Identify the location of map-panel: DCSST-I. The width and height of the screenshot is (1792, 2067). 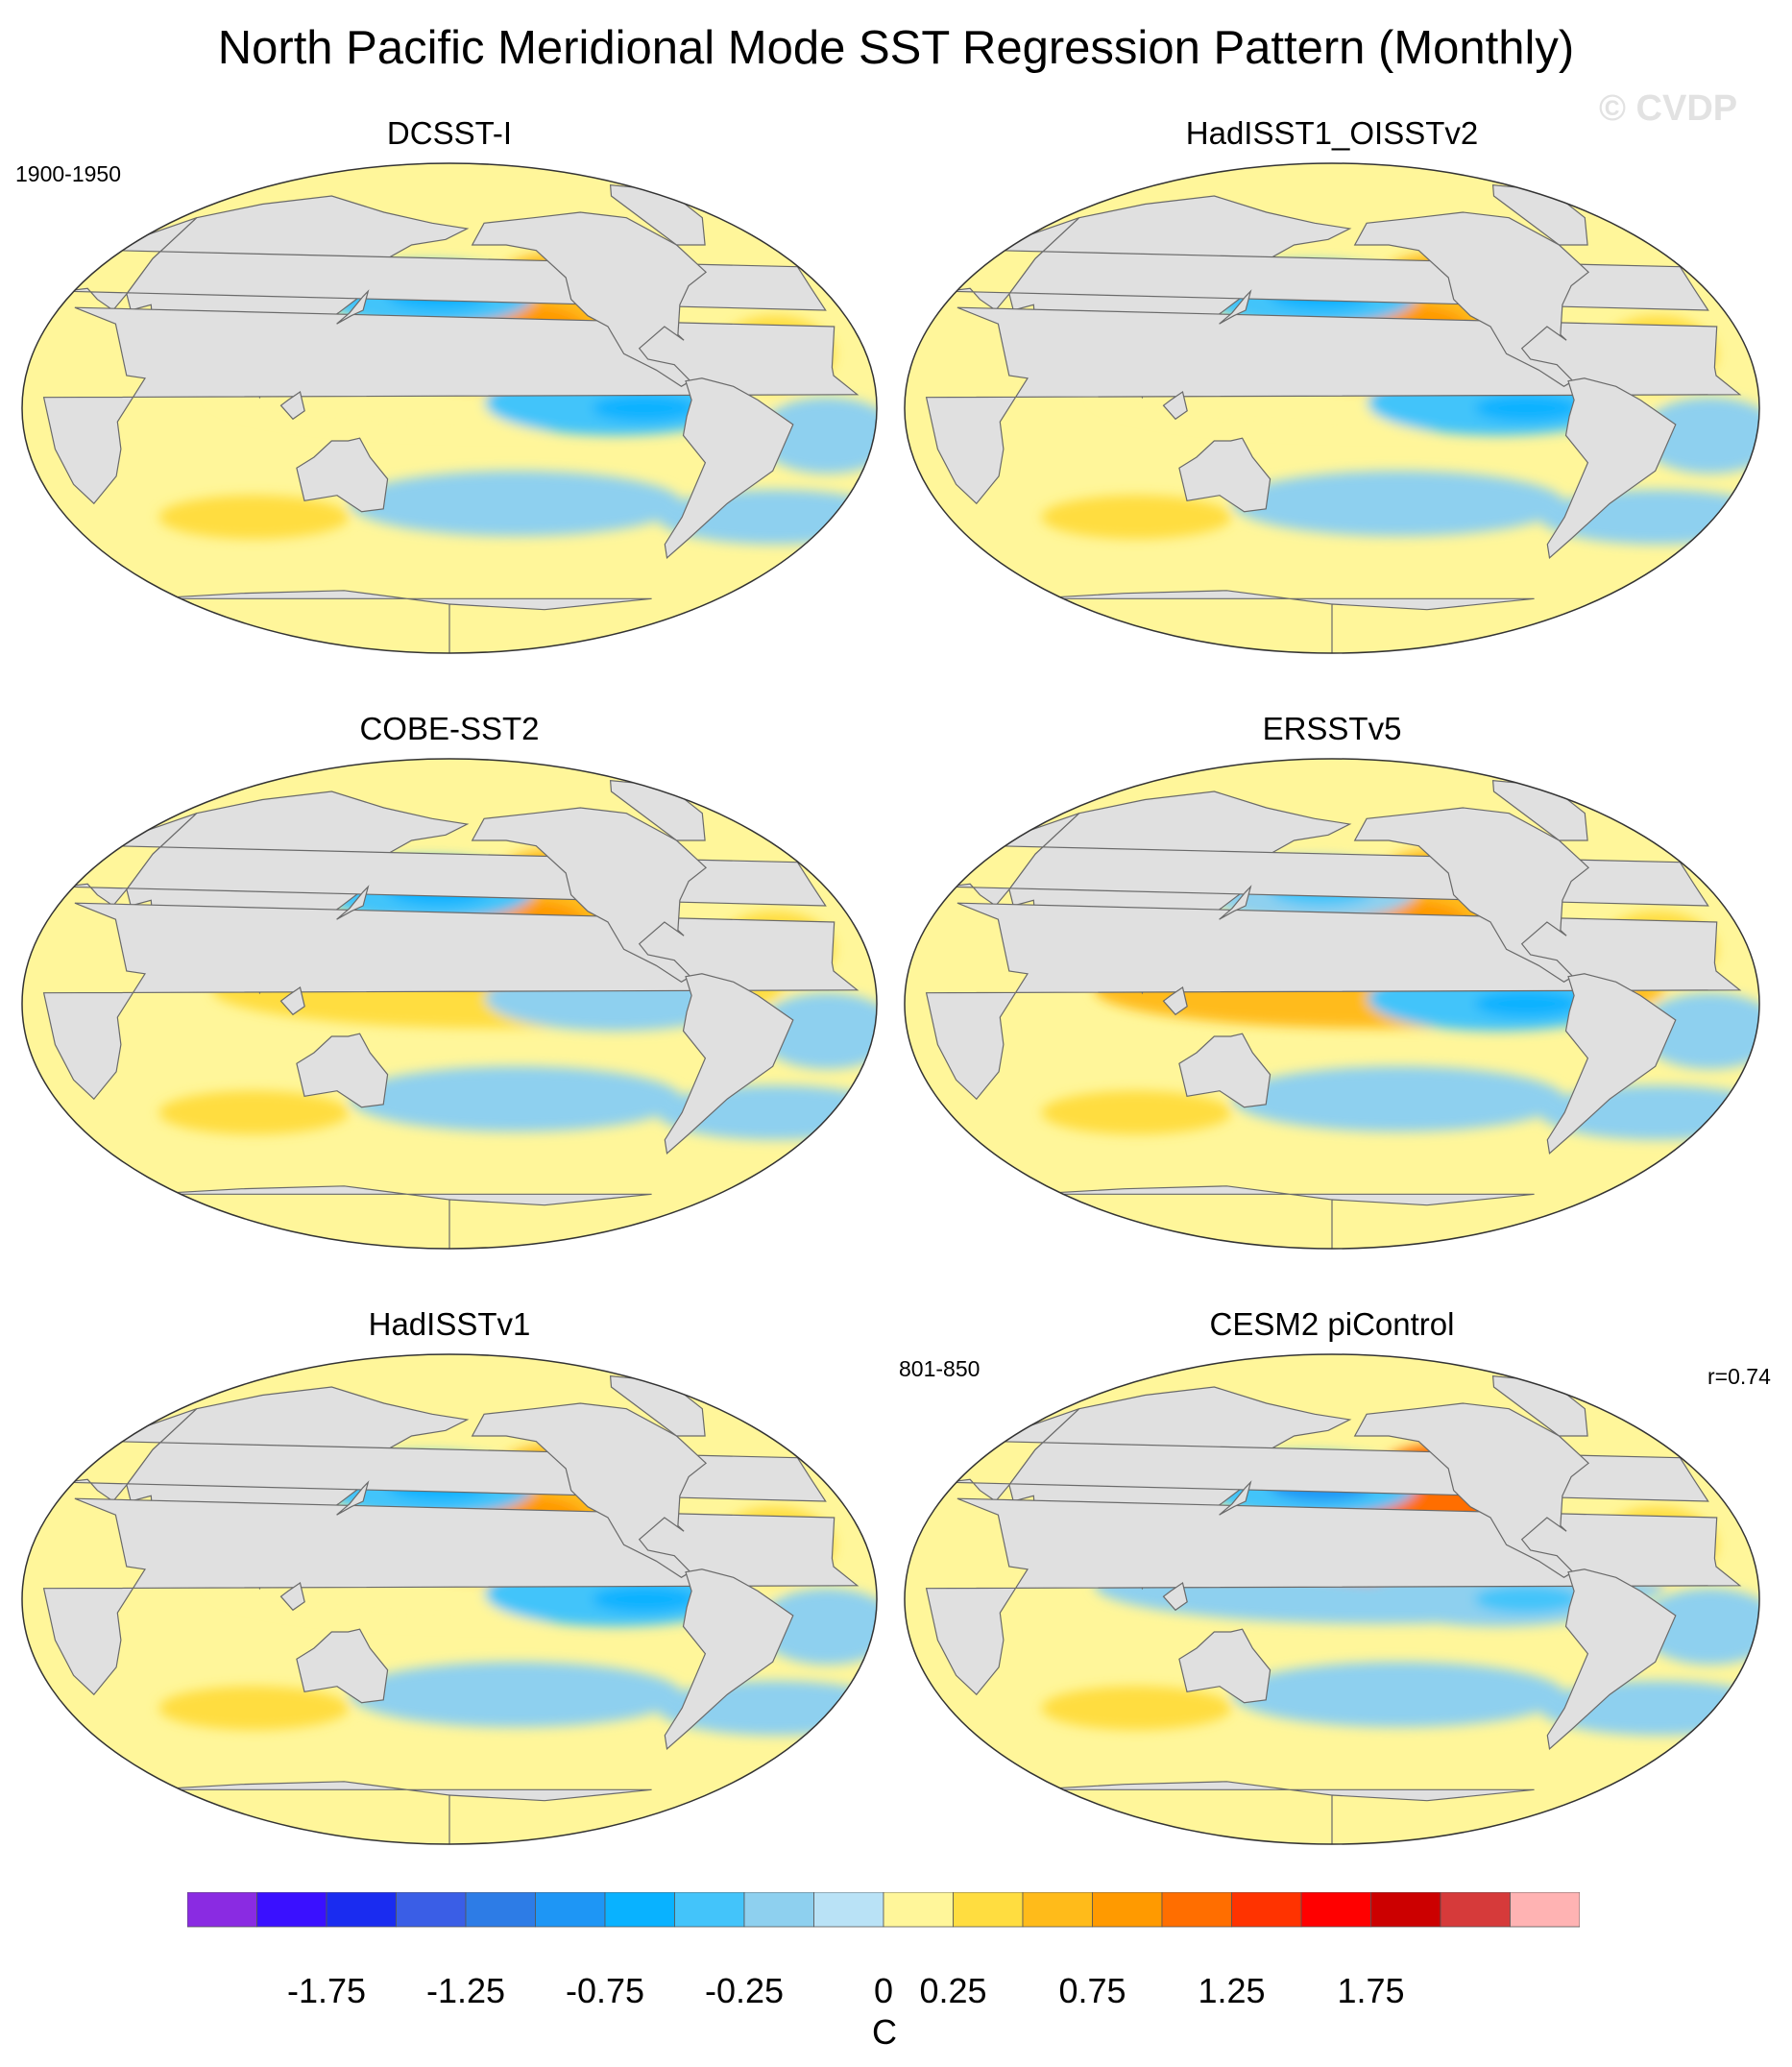
(449, 399).